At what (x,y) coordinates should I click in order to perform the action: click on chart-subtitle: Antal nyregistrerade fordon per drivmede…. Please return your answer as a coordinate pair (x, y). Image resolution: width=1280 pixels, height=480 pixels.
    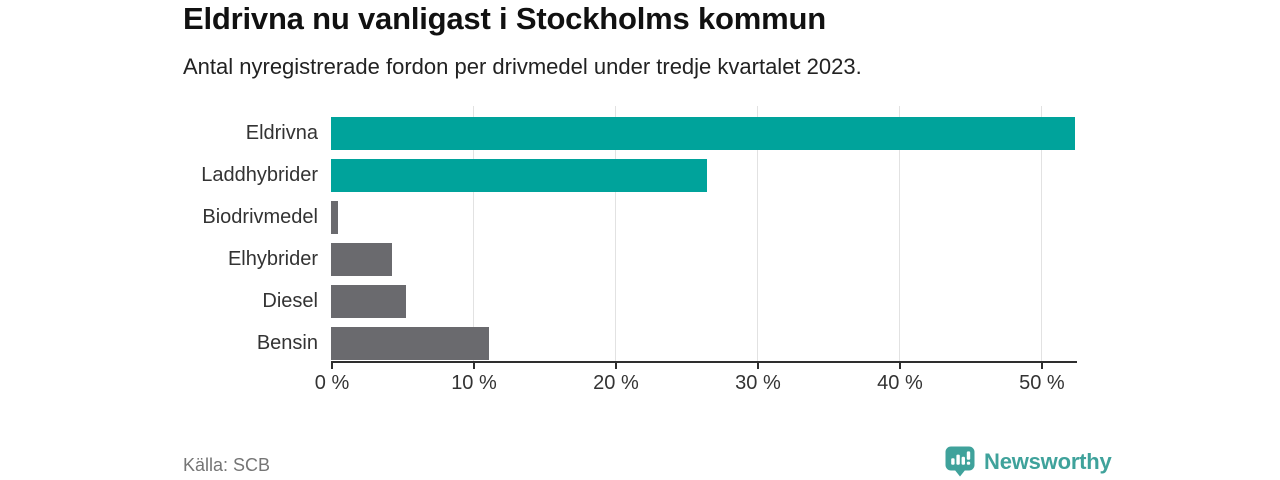
    Looking at the image, I should click on (522, 66).